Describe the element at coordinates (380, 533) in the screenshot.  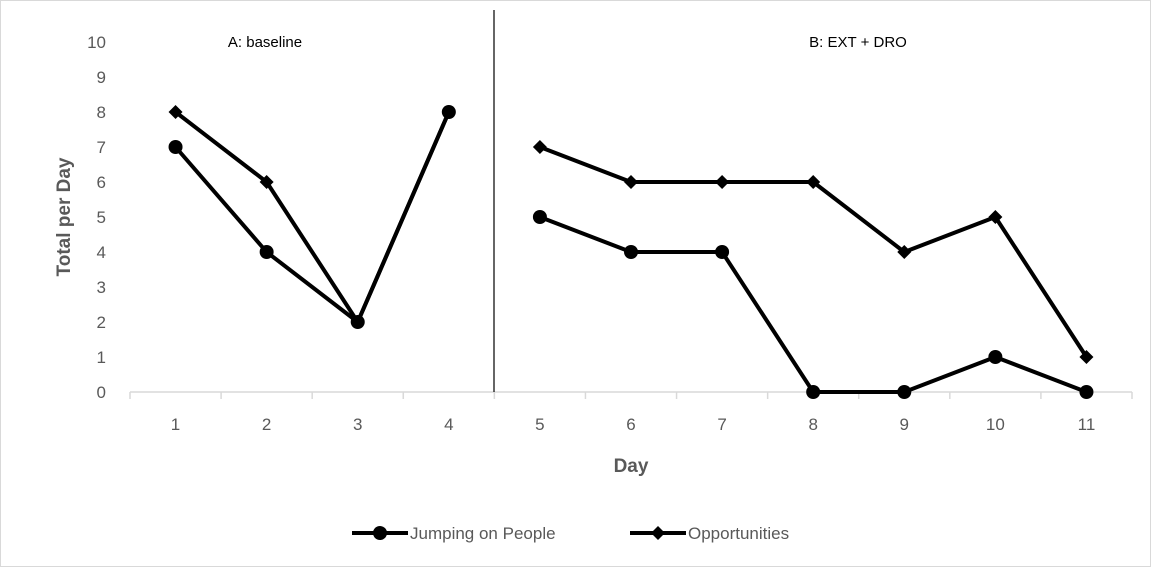
I see `legend-marker-circle` at that location.